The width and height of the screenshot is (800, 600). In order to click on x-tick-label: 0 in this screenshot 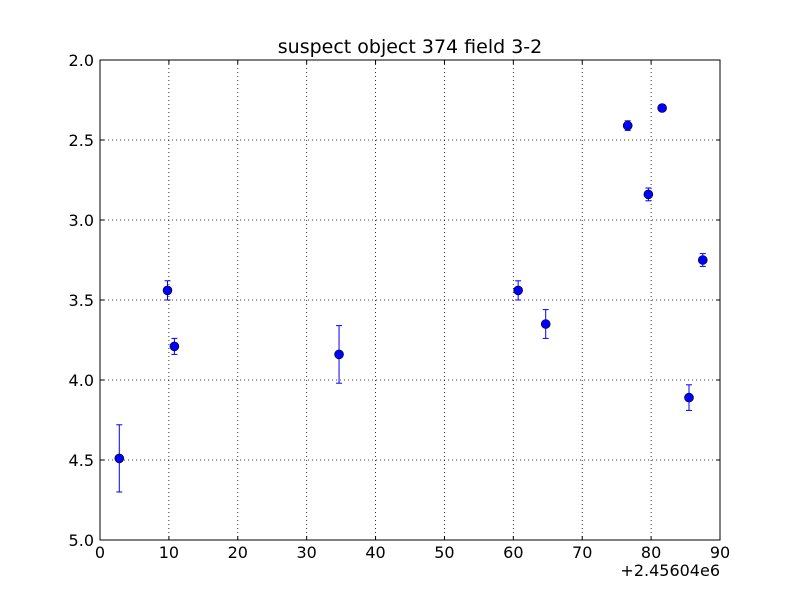, I will do `click(100, 552)`.